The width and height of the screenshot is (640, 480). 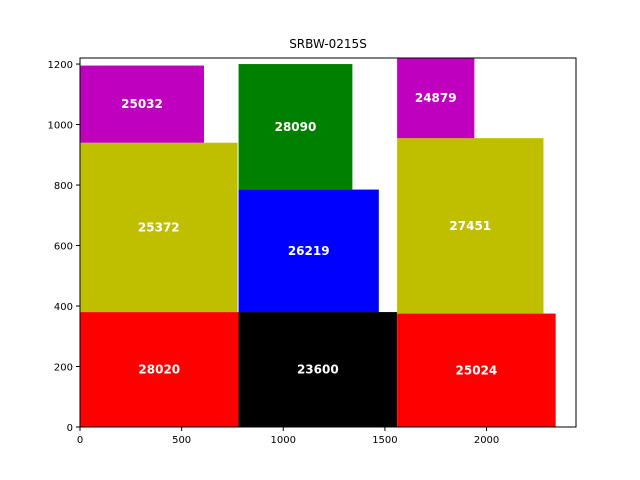 I want to click on rectangle-label: 23600, so click(x=318, y=370).